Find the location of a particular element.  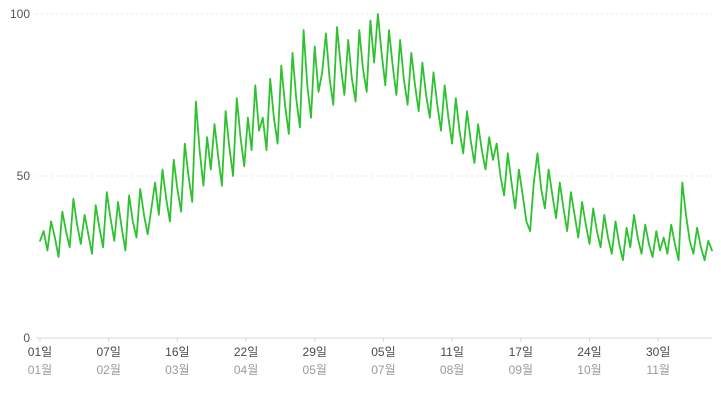

x-axis-month-label: 03월 is located at coordinates (177, 370).